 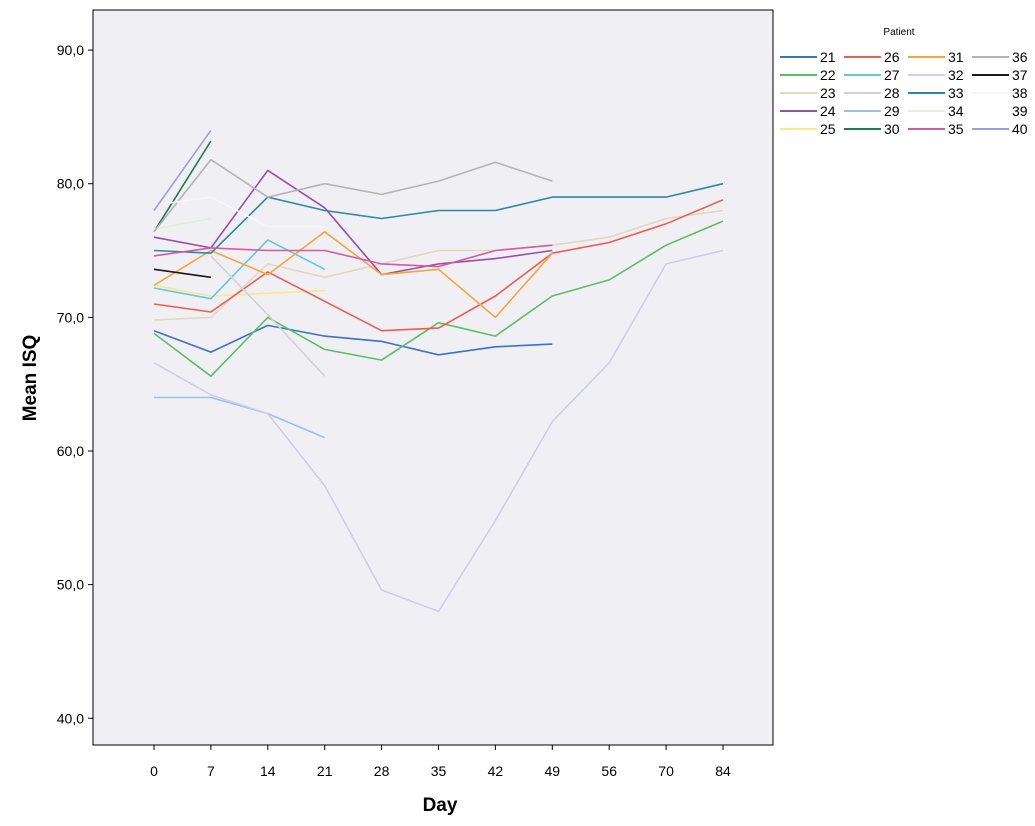 I want to click on legend-label-patient-29: 29, so click(x=892, y=111).